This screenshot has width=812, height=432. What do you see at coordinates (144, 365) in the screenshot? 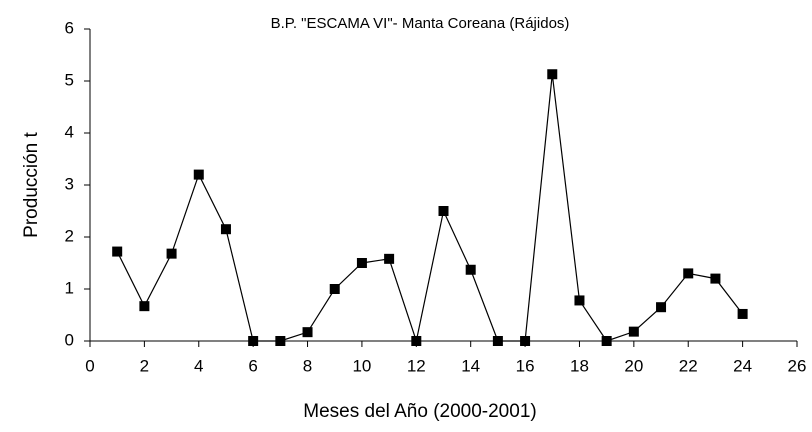
I see `x-tick-label: 2` at bounding box center [144, 365].